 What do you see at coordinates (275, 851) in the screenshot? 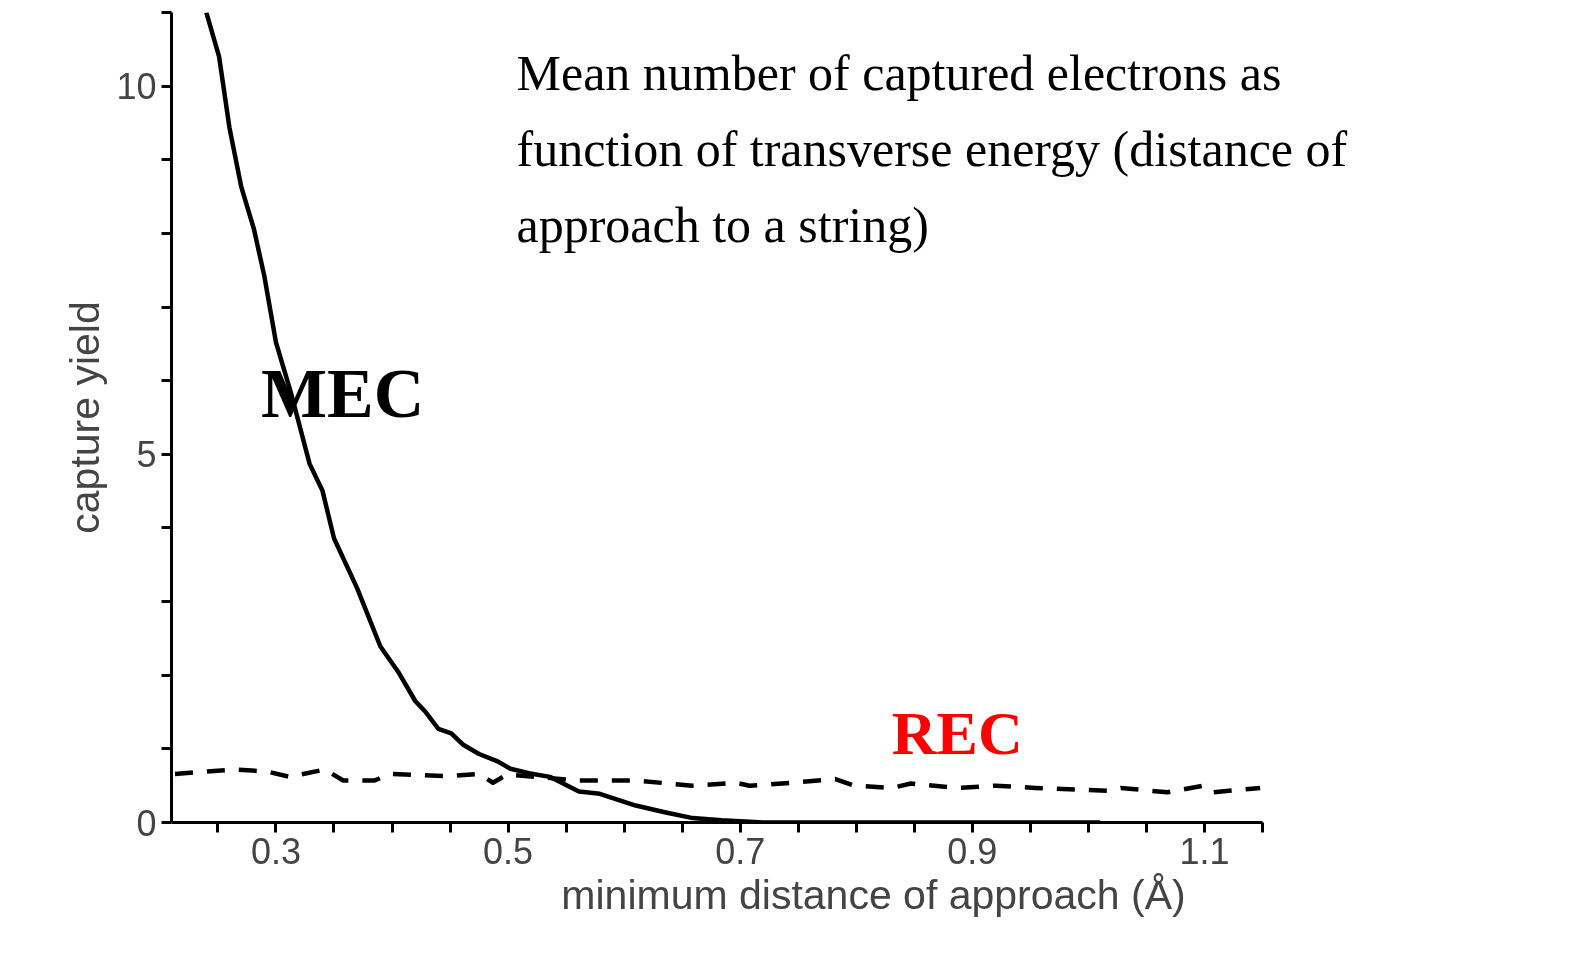
I see `x-tick-label: 0.3` at bounding box center [275, 851].